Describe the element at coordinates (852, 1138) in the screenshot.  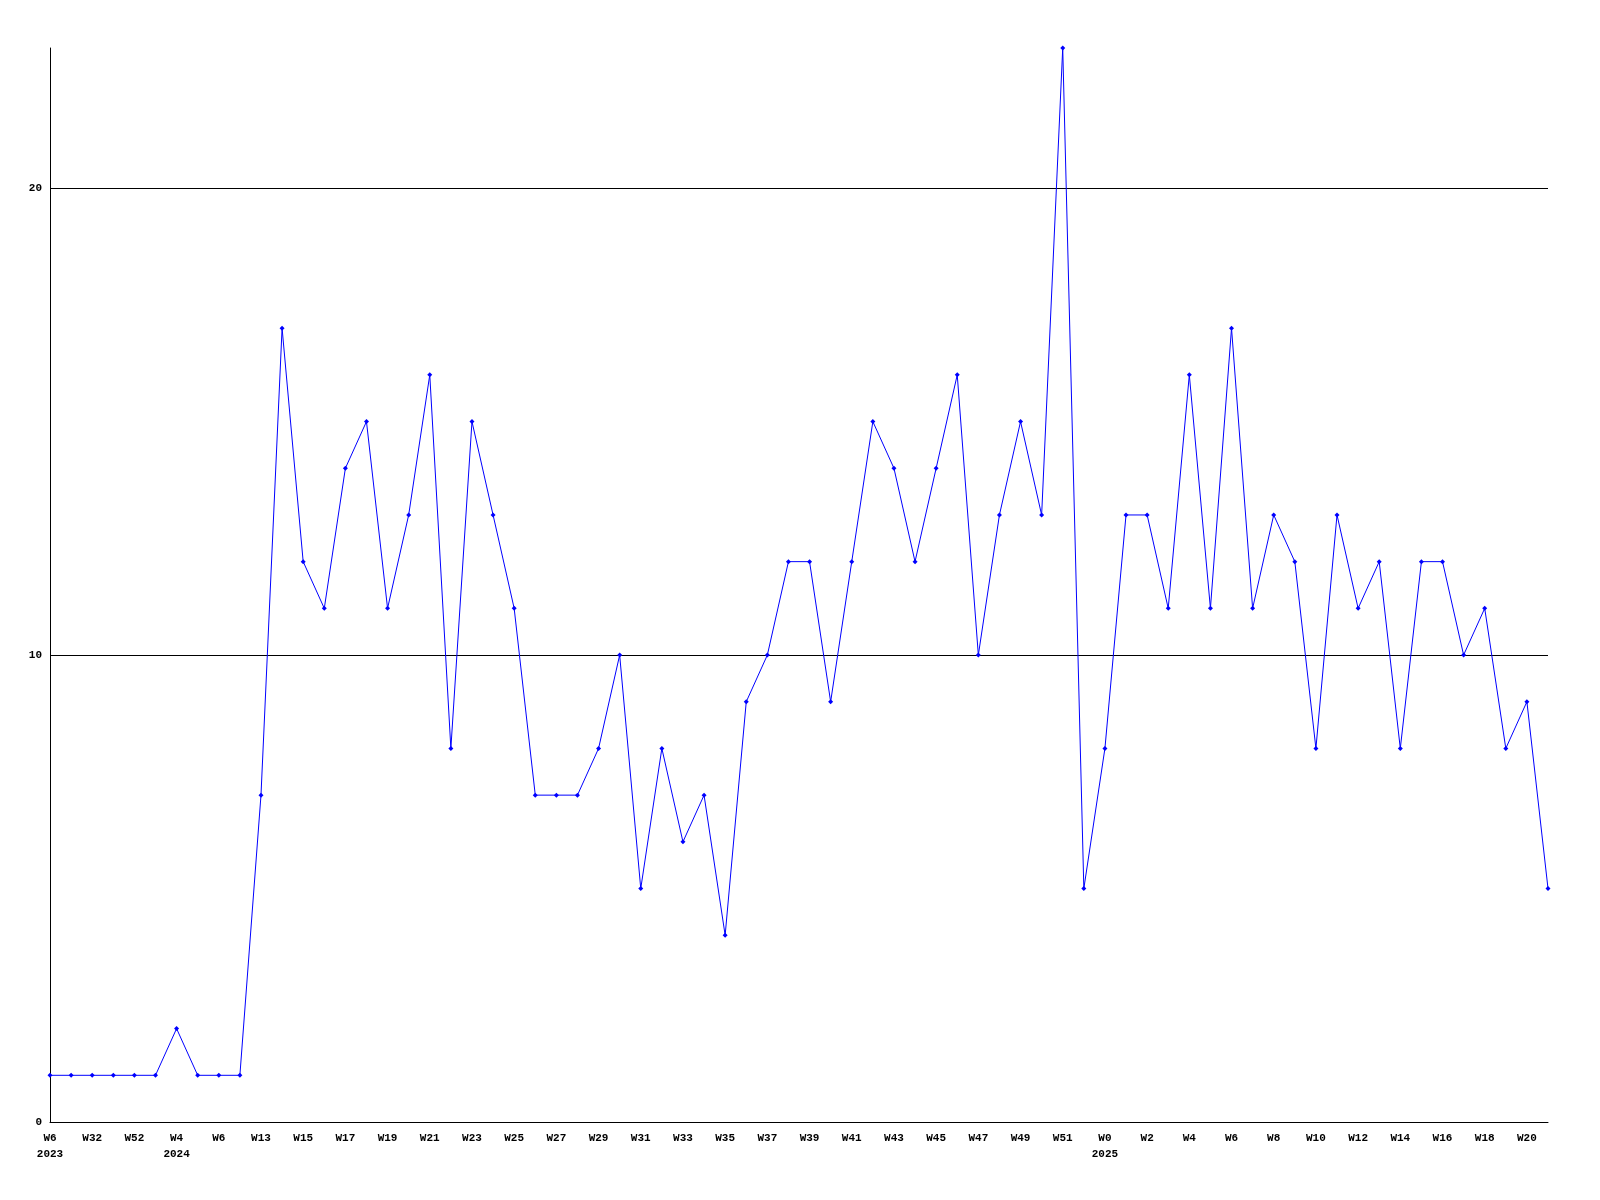
I see `x-tick-label: W41` at that location.